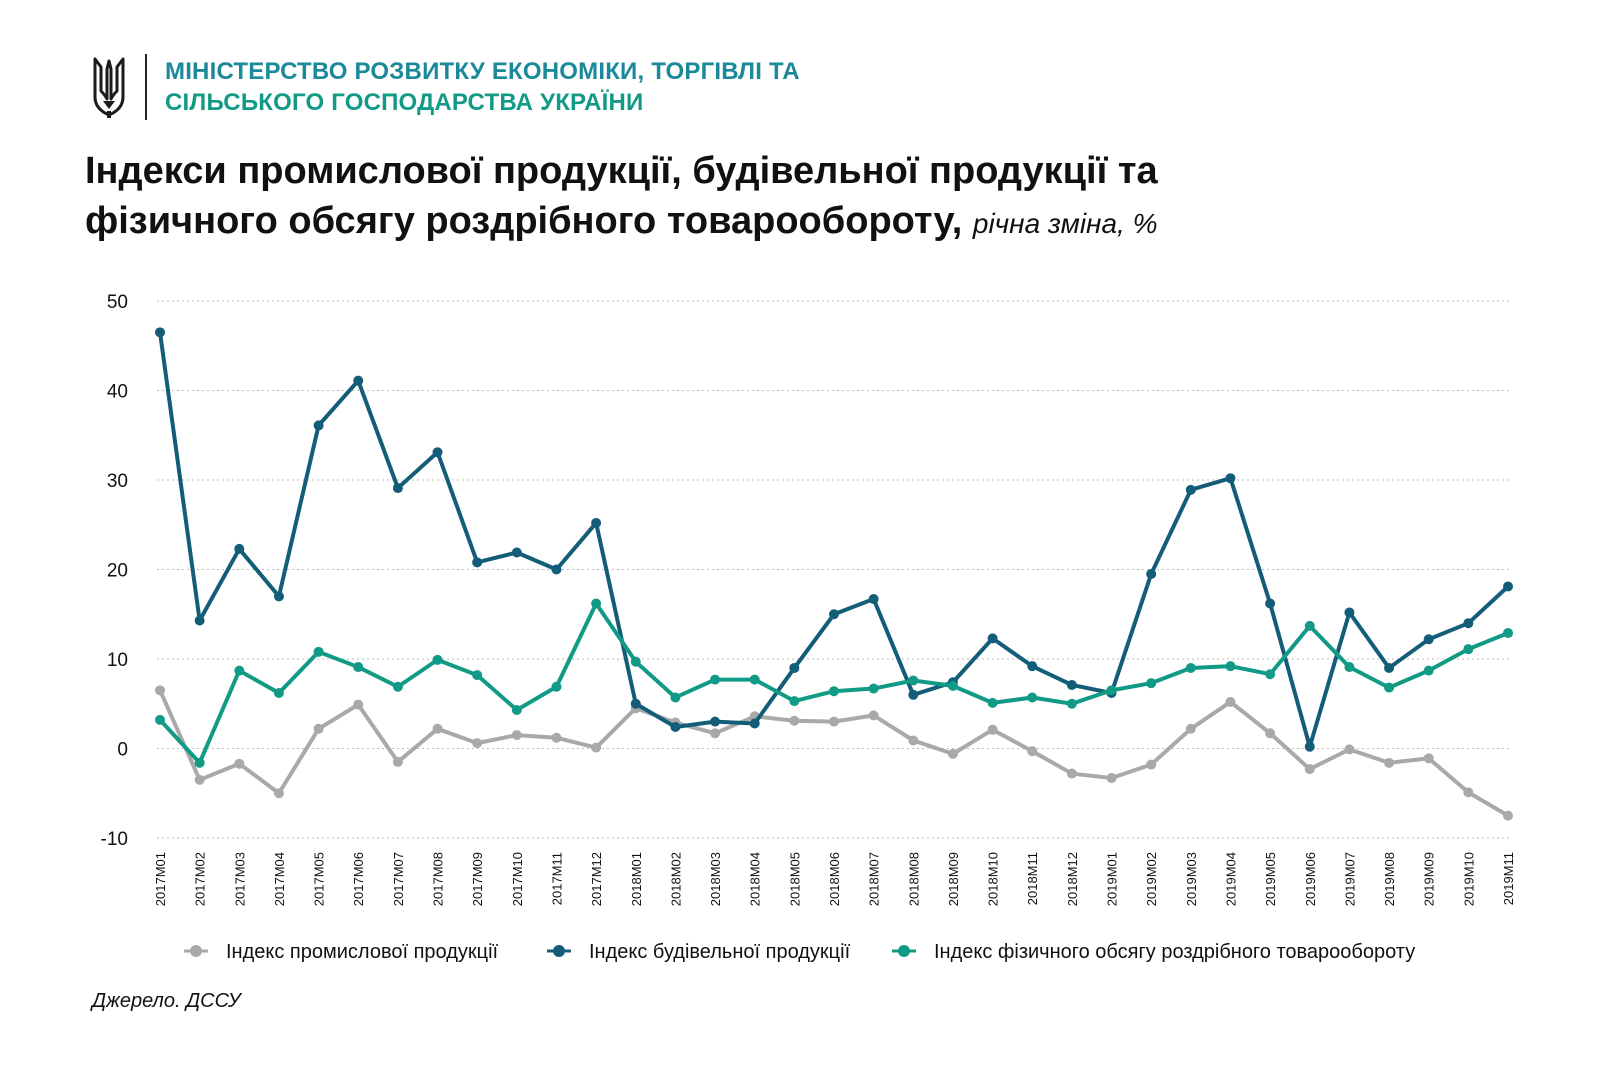 The height and width of the screenshot is (1080, 1622). Describe the element at coordinates (1429, 879) in the screenshot. I see `x-tick-label: 2019M09` at that location.